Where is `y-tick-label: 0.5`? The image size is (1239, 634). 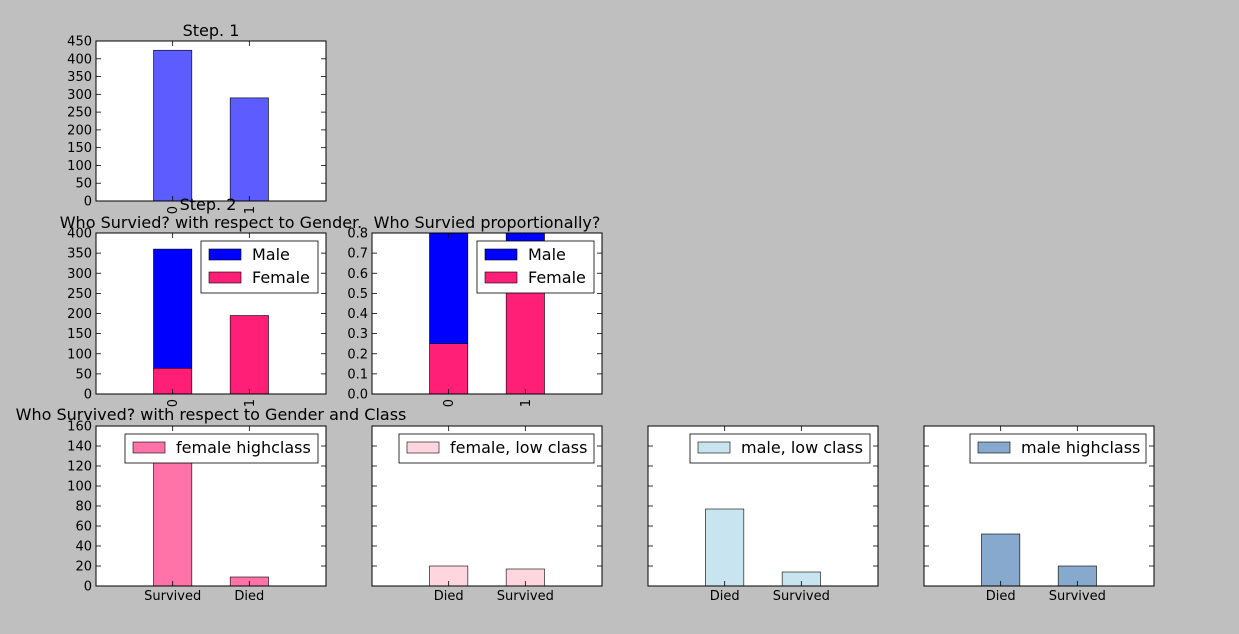 y-tick-label: 0.5 is located at coordinates (357, 294).